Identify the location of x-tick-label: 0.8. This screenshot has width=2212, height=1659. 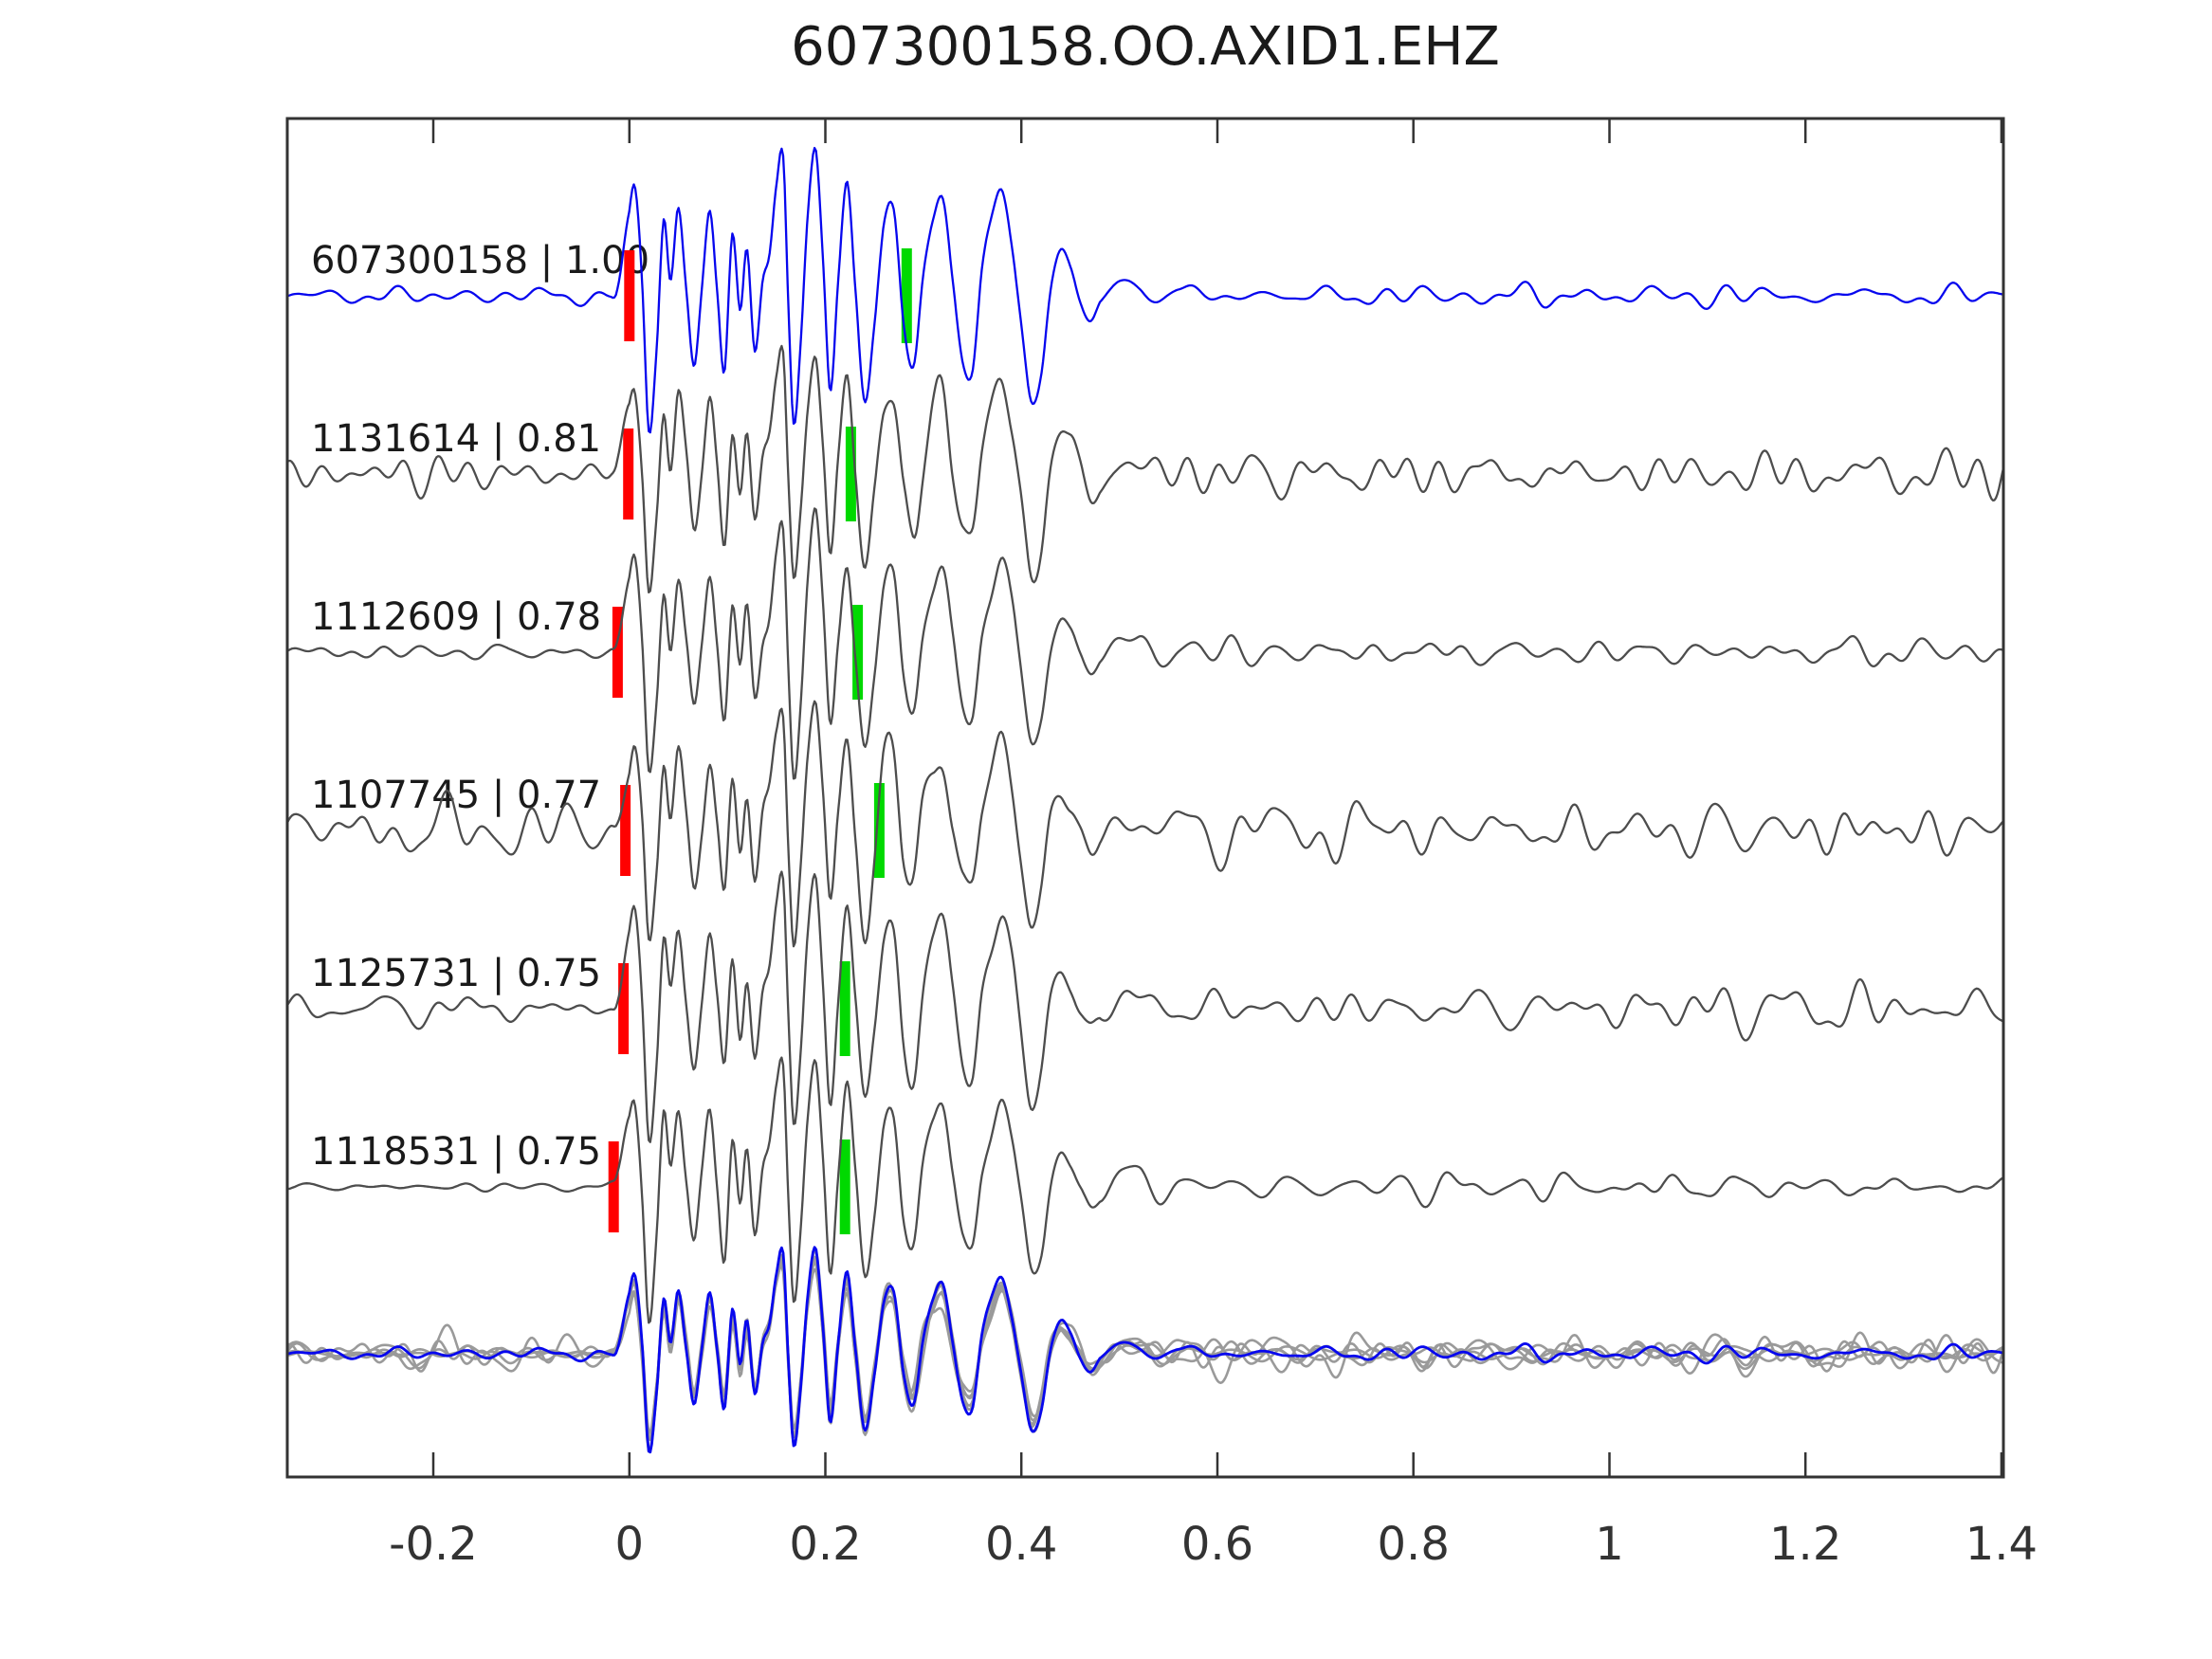
(1414, 1544).